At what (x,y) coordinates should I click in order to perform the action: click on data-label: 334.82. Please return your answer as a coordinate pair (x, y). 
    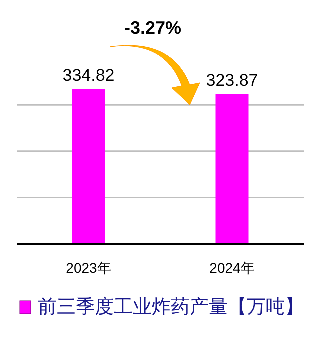
    Looking at the image, I should click on (88, 75).